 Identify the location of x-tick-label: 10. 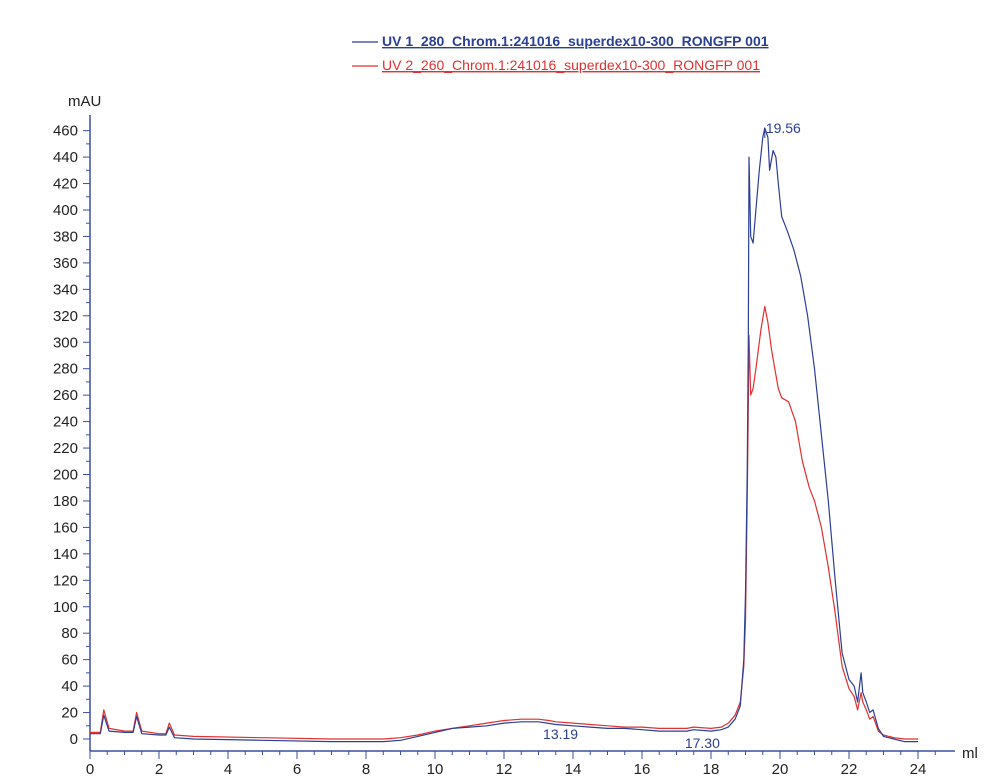
(435, 769).